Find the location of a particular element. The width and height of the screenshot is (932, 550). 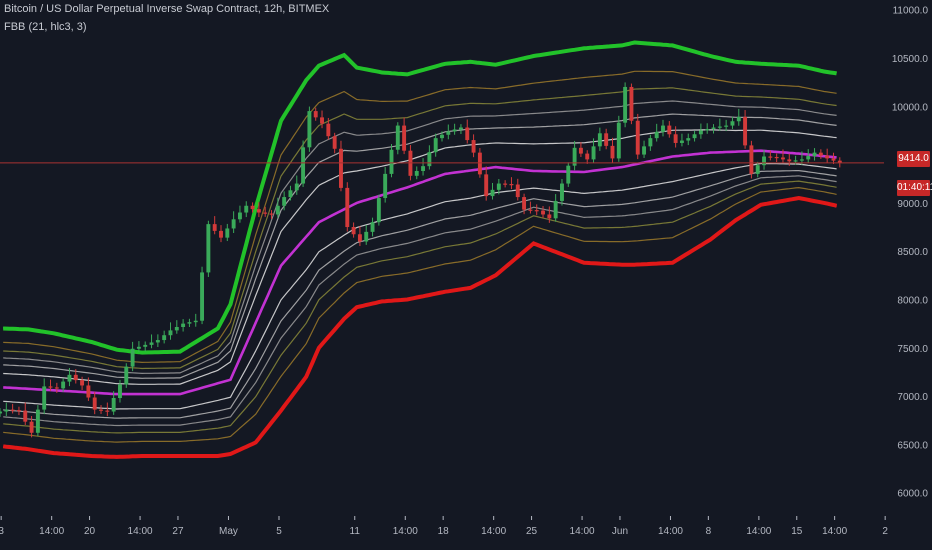

indicator-legend: FBB (21, hlc3, 3) is located at coordinates (45, 27).